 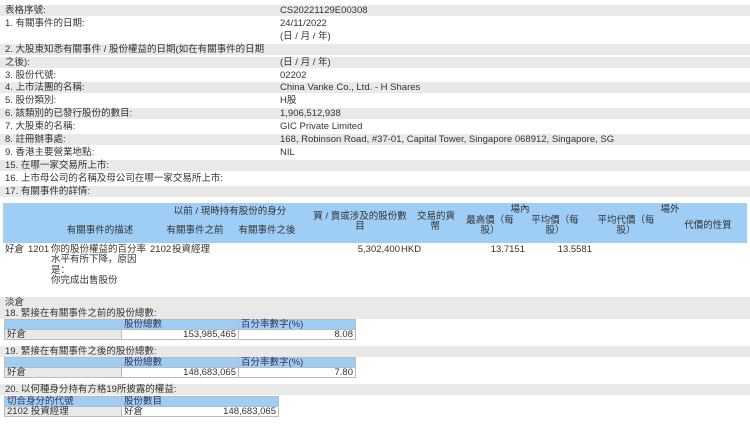 I want to click on field-label: 8. 註冊辦事處:, so click(x=35, y=139).